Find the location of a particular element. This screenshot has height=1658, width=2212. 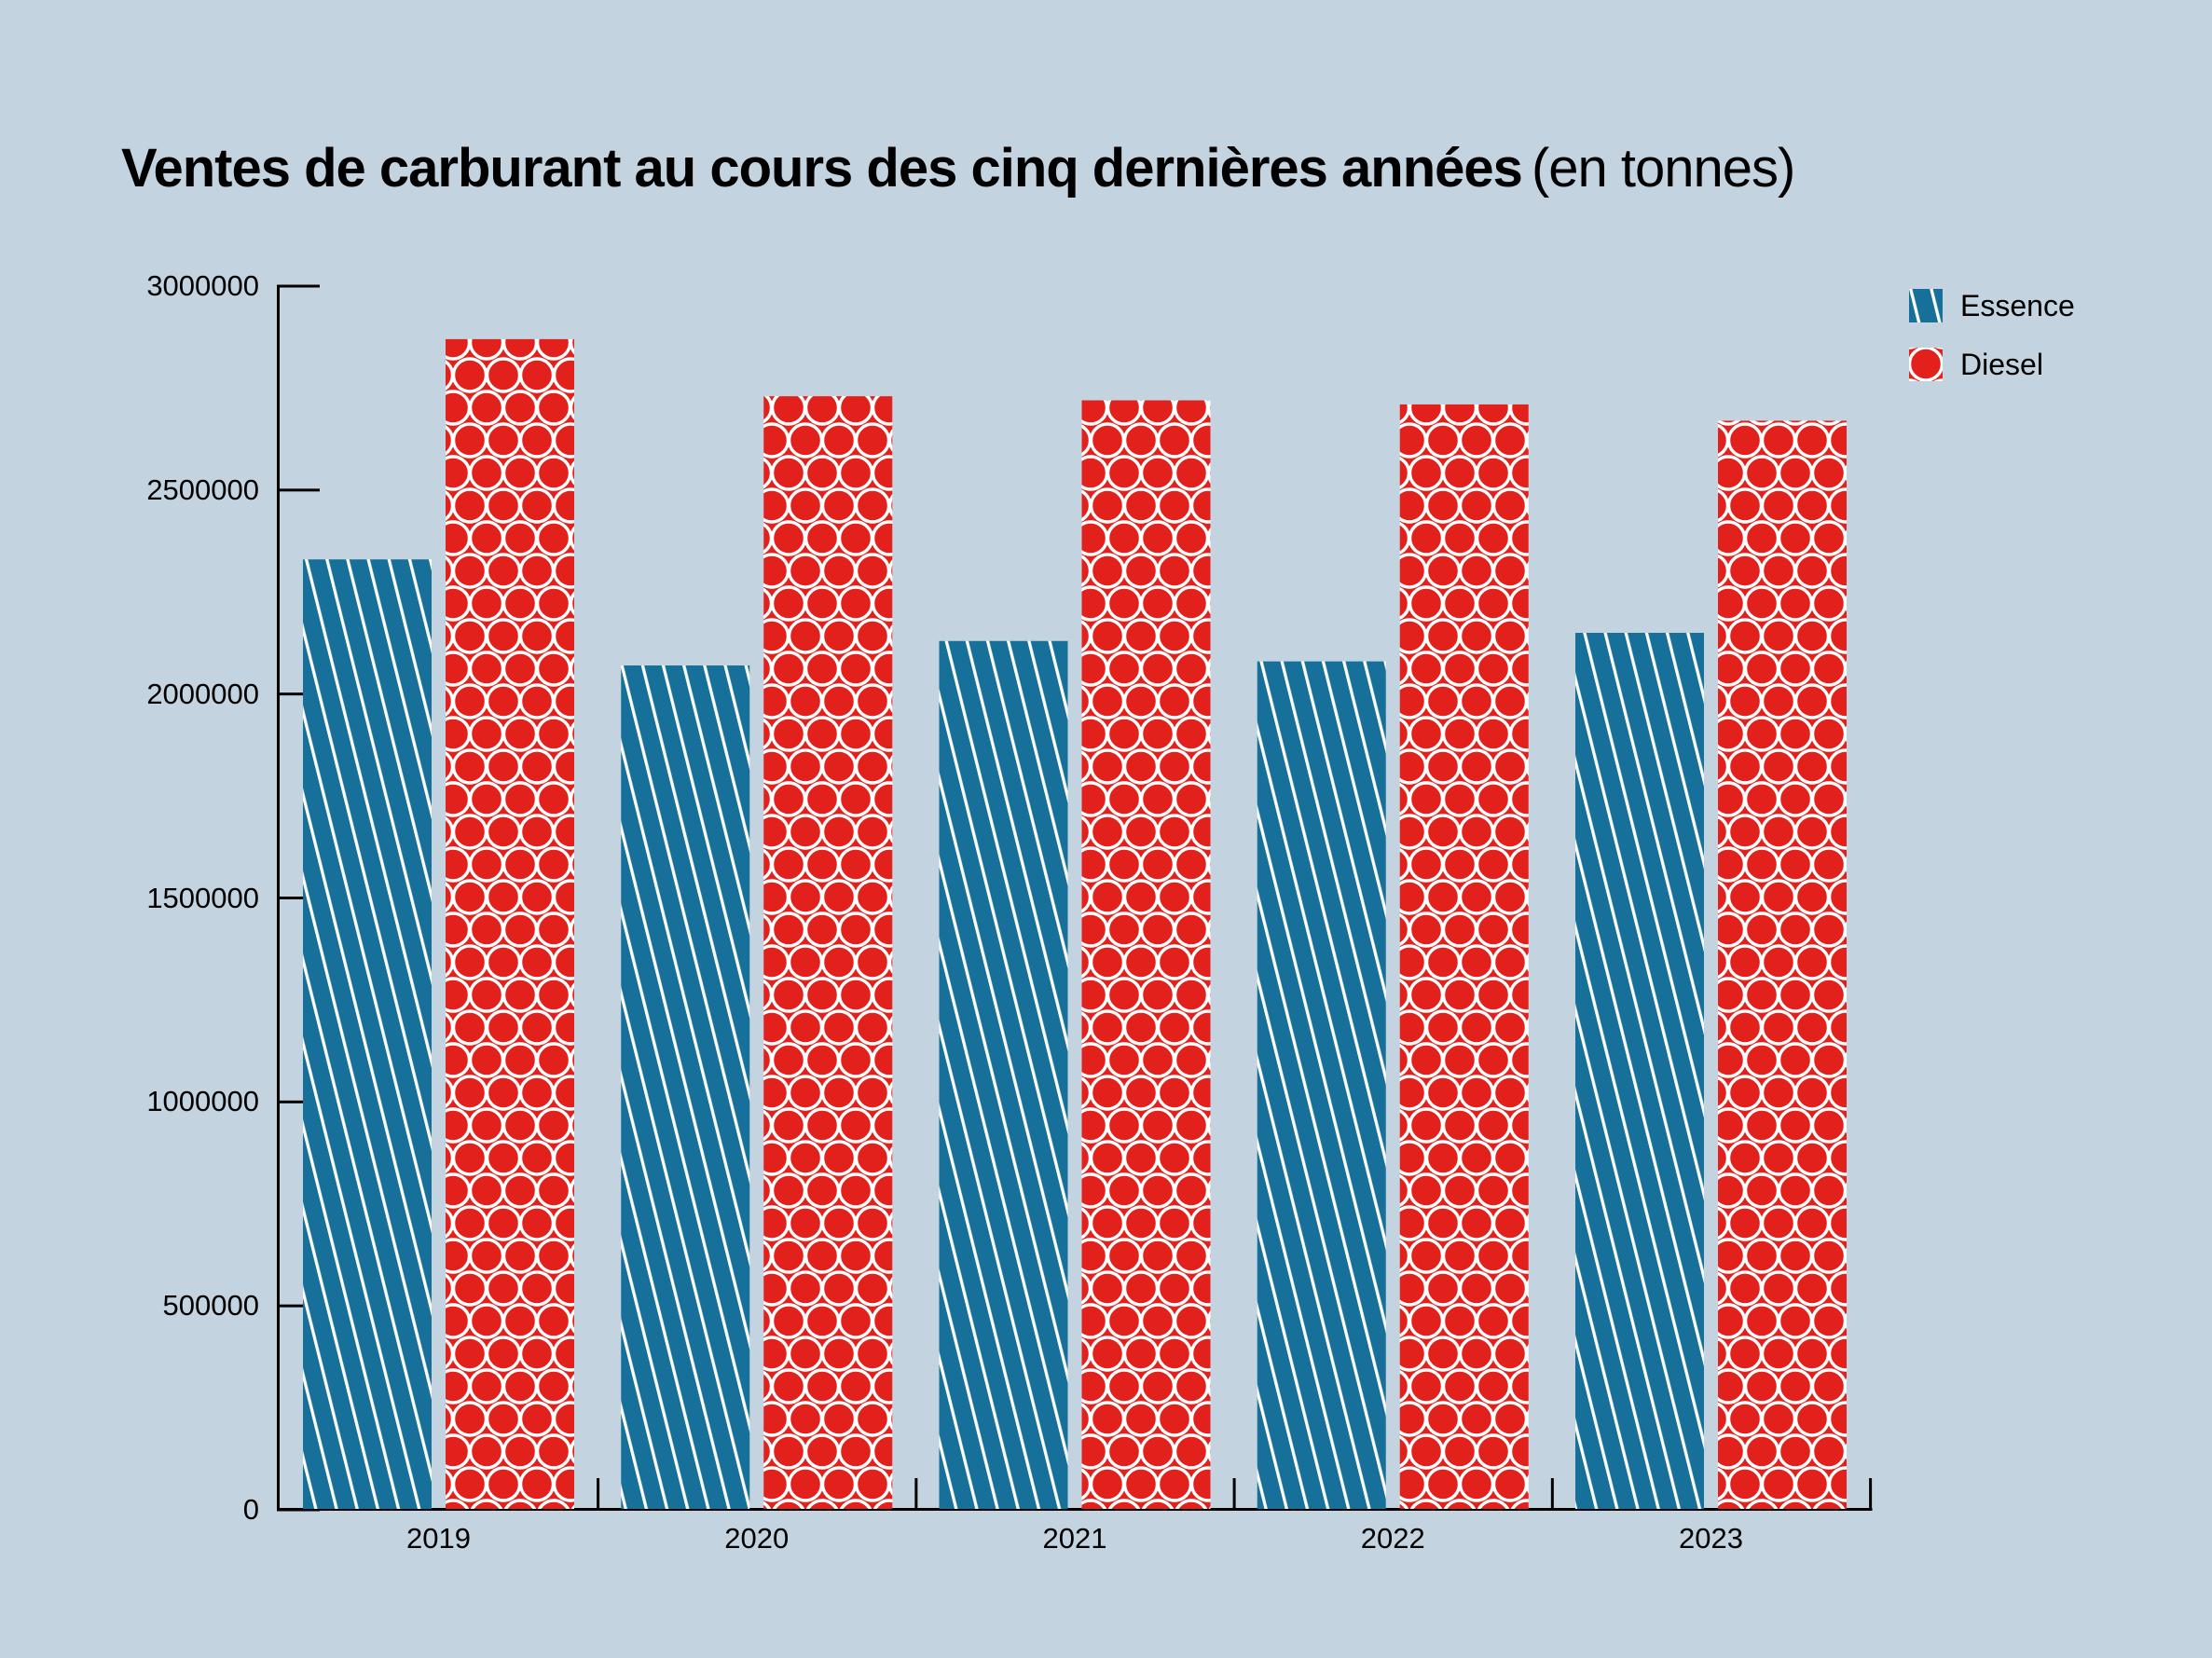

diesel-circles-swatch-icon is located at coordinates (1926, 364).